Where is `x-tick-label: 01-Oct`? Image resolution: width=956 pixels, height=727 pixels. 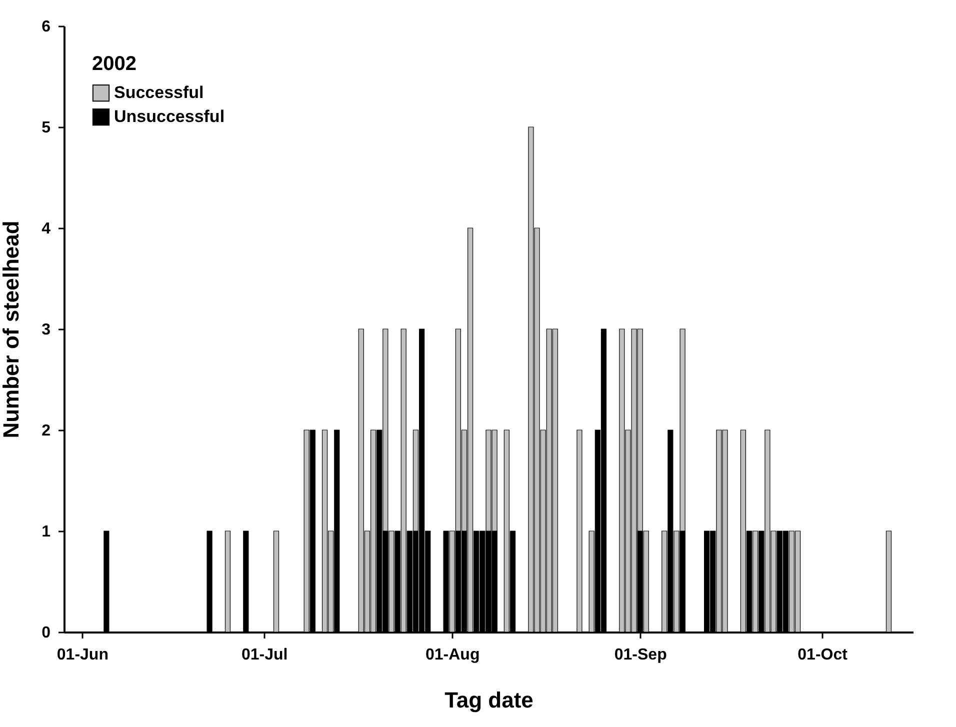
x-tick-label: 01-Oct is located at coordinates (823, 655).